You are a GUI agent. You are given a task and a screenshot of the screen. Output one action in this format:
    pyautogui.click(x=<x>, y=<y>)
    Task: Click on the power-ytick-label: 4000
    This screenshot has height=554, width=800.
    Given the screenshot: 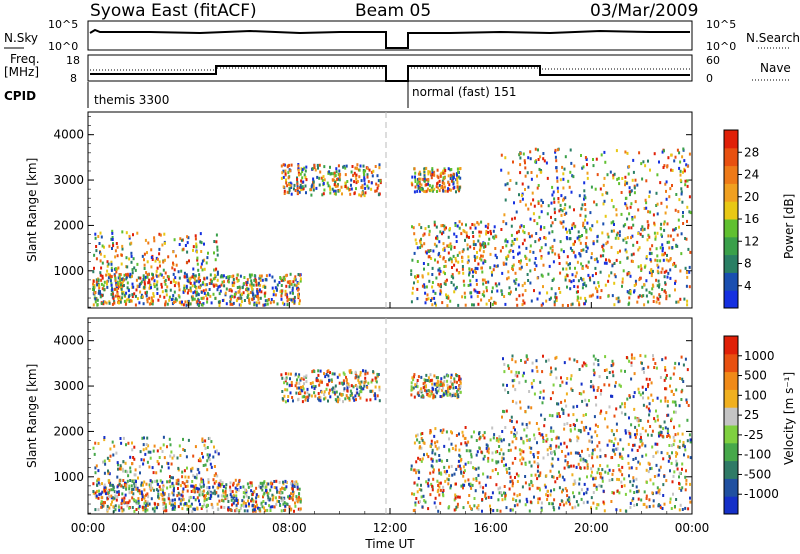 What is the action you would take?
    pyautogui.click(x=68, y=135)
    